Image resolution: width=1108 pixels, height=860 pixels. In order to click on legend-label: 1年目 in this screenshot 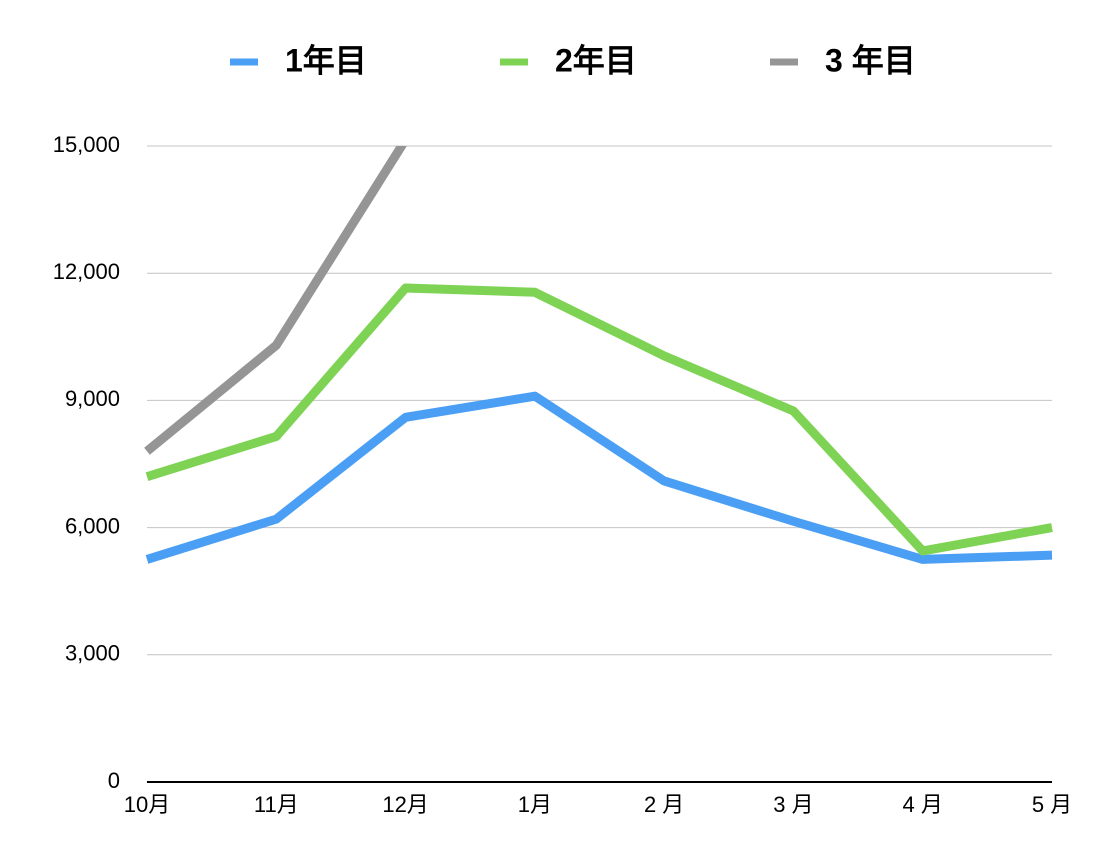, I will do `click(326, 60)`.